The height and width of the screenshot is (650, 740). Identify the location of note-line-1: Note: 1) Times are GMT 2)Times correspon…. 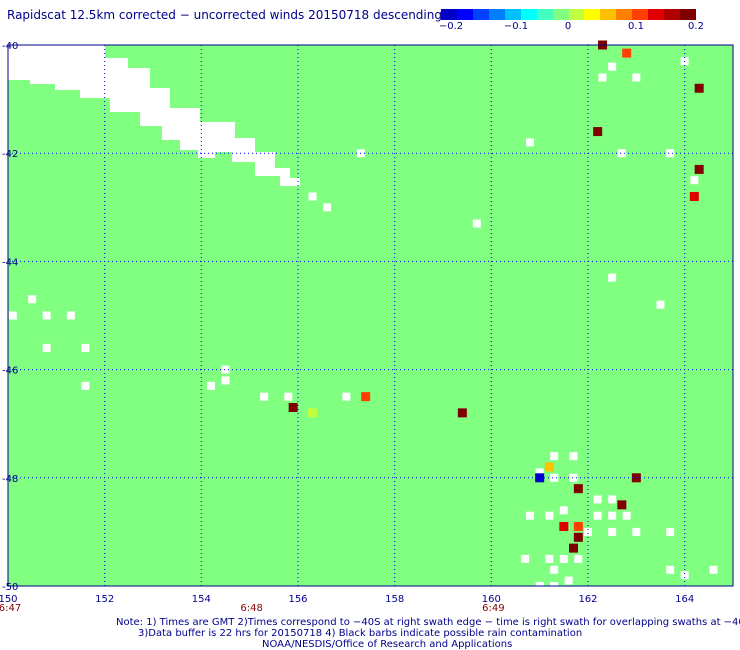
(428, 622).